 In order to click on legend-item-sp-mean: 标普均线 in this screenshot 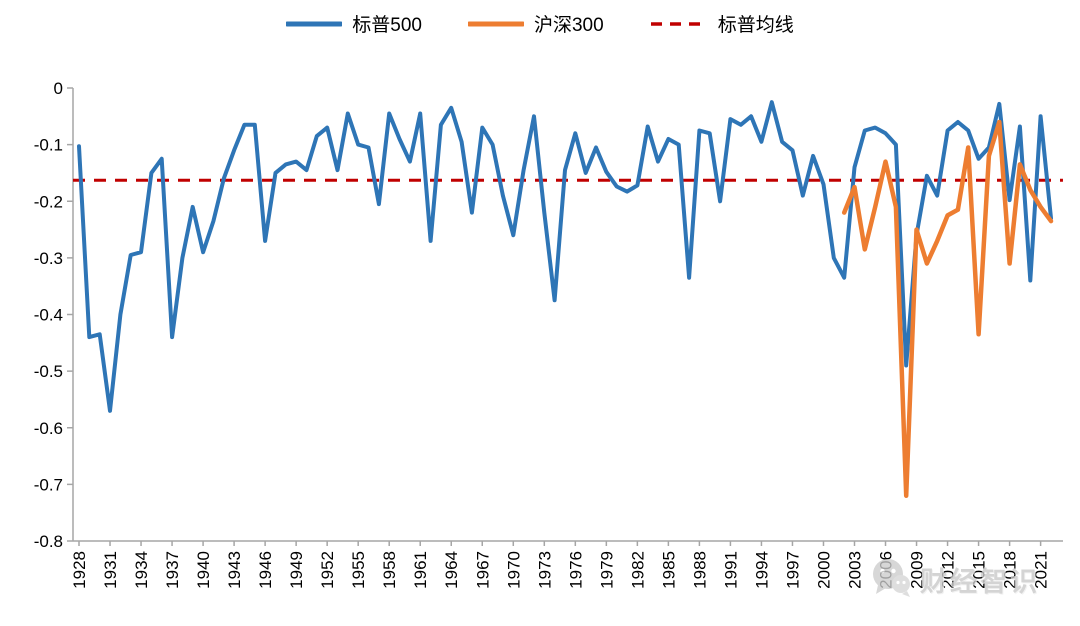, I will do `click(722, 23)`.